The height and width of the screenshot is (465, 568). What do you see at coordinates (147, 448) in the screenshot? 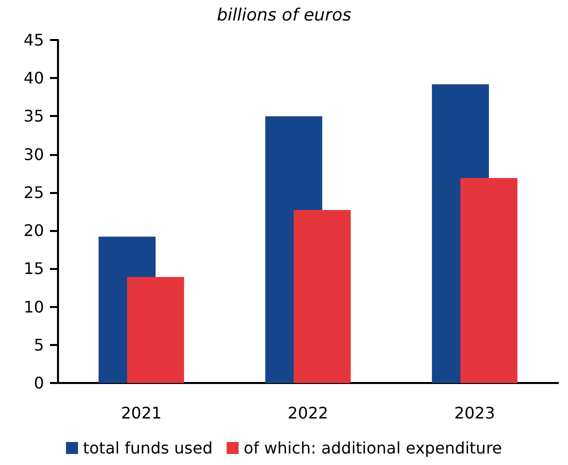
I see `legend-label: total funds used` at bounding box center [147, 448].